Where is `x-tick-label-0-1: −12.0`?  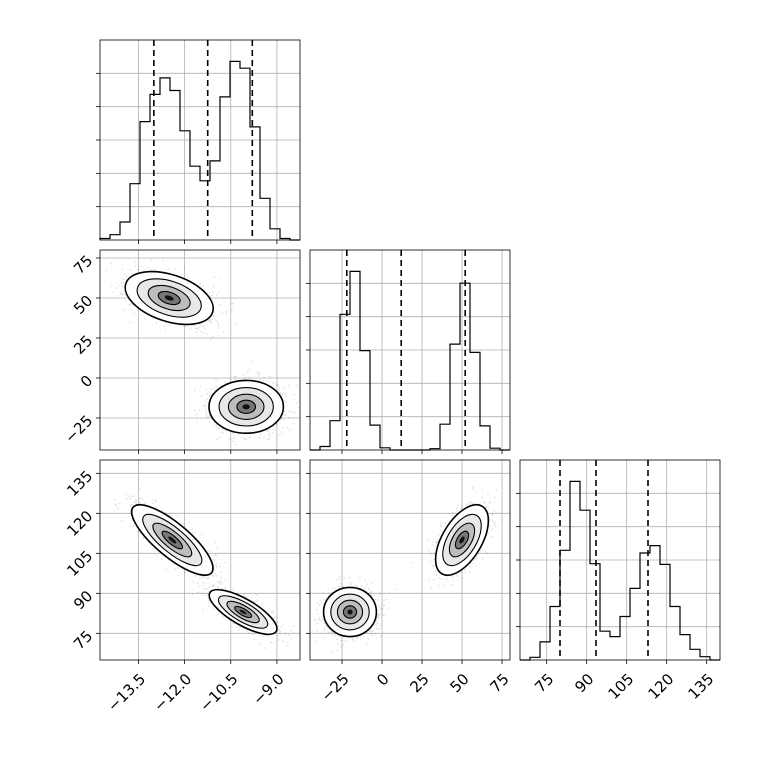 x-tick-label-0-1: −12.0 is located at coordinates (172, 692).